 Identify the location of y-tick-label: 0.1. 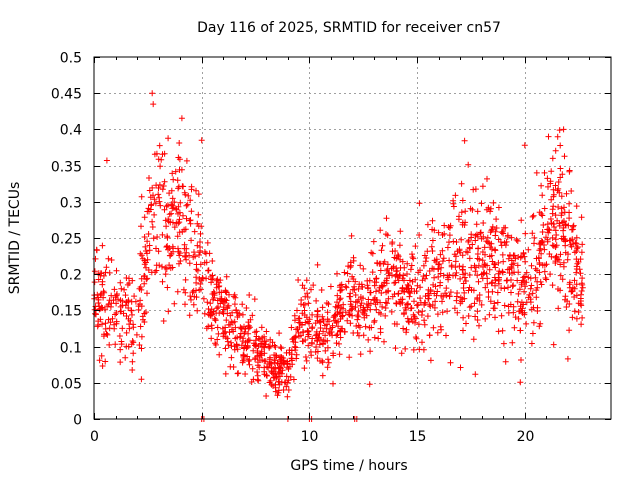
(71, 349).